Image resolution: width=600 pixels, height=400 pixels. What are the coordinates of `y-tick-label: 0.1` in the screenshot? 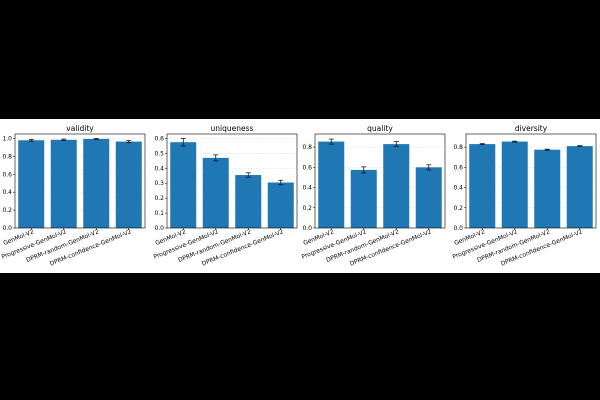 It's located at (159, 213).